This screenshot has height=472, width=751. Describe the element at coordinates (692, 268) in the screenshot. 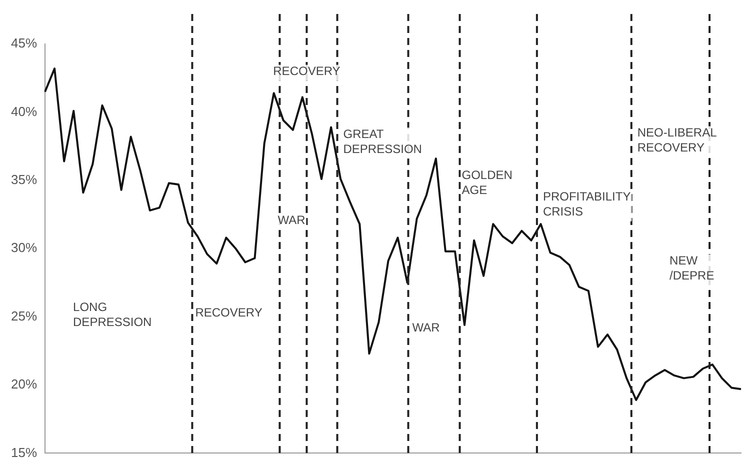

I see `annotation: NEW /DEPRE` at that location.